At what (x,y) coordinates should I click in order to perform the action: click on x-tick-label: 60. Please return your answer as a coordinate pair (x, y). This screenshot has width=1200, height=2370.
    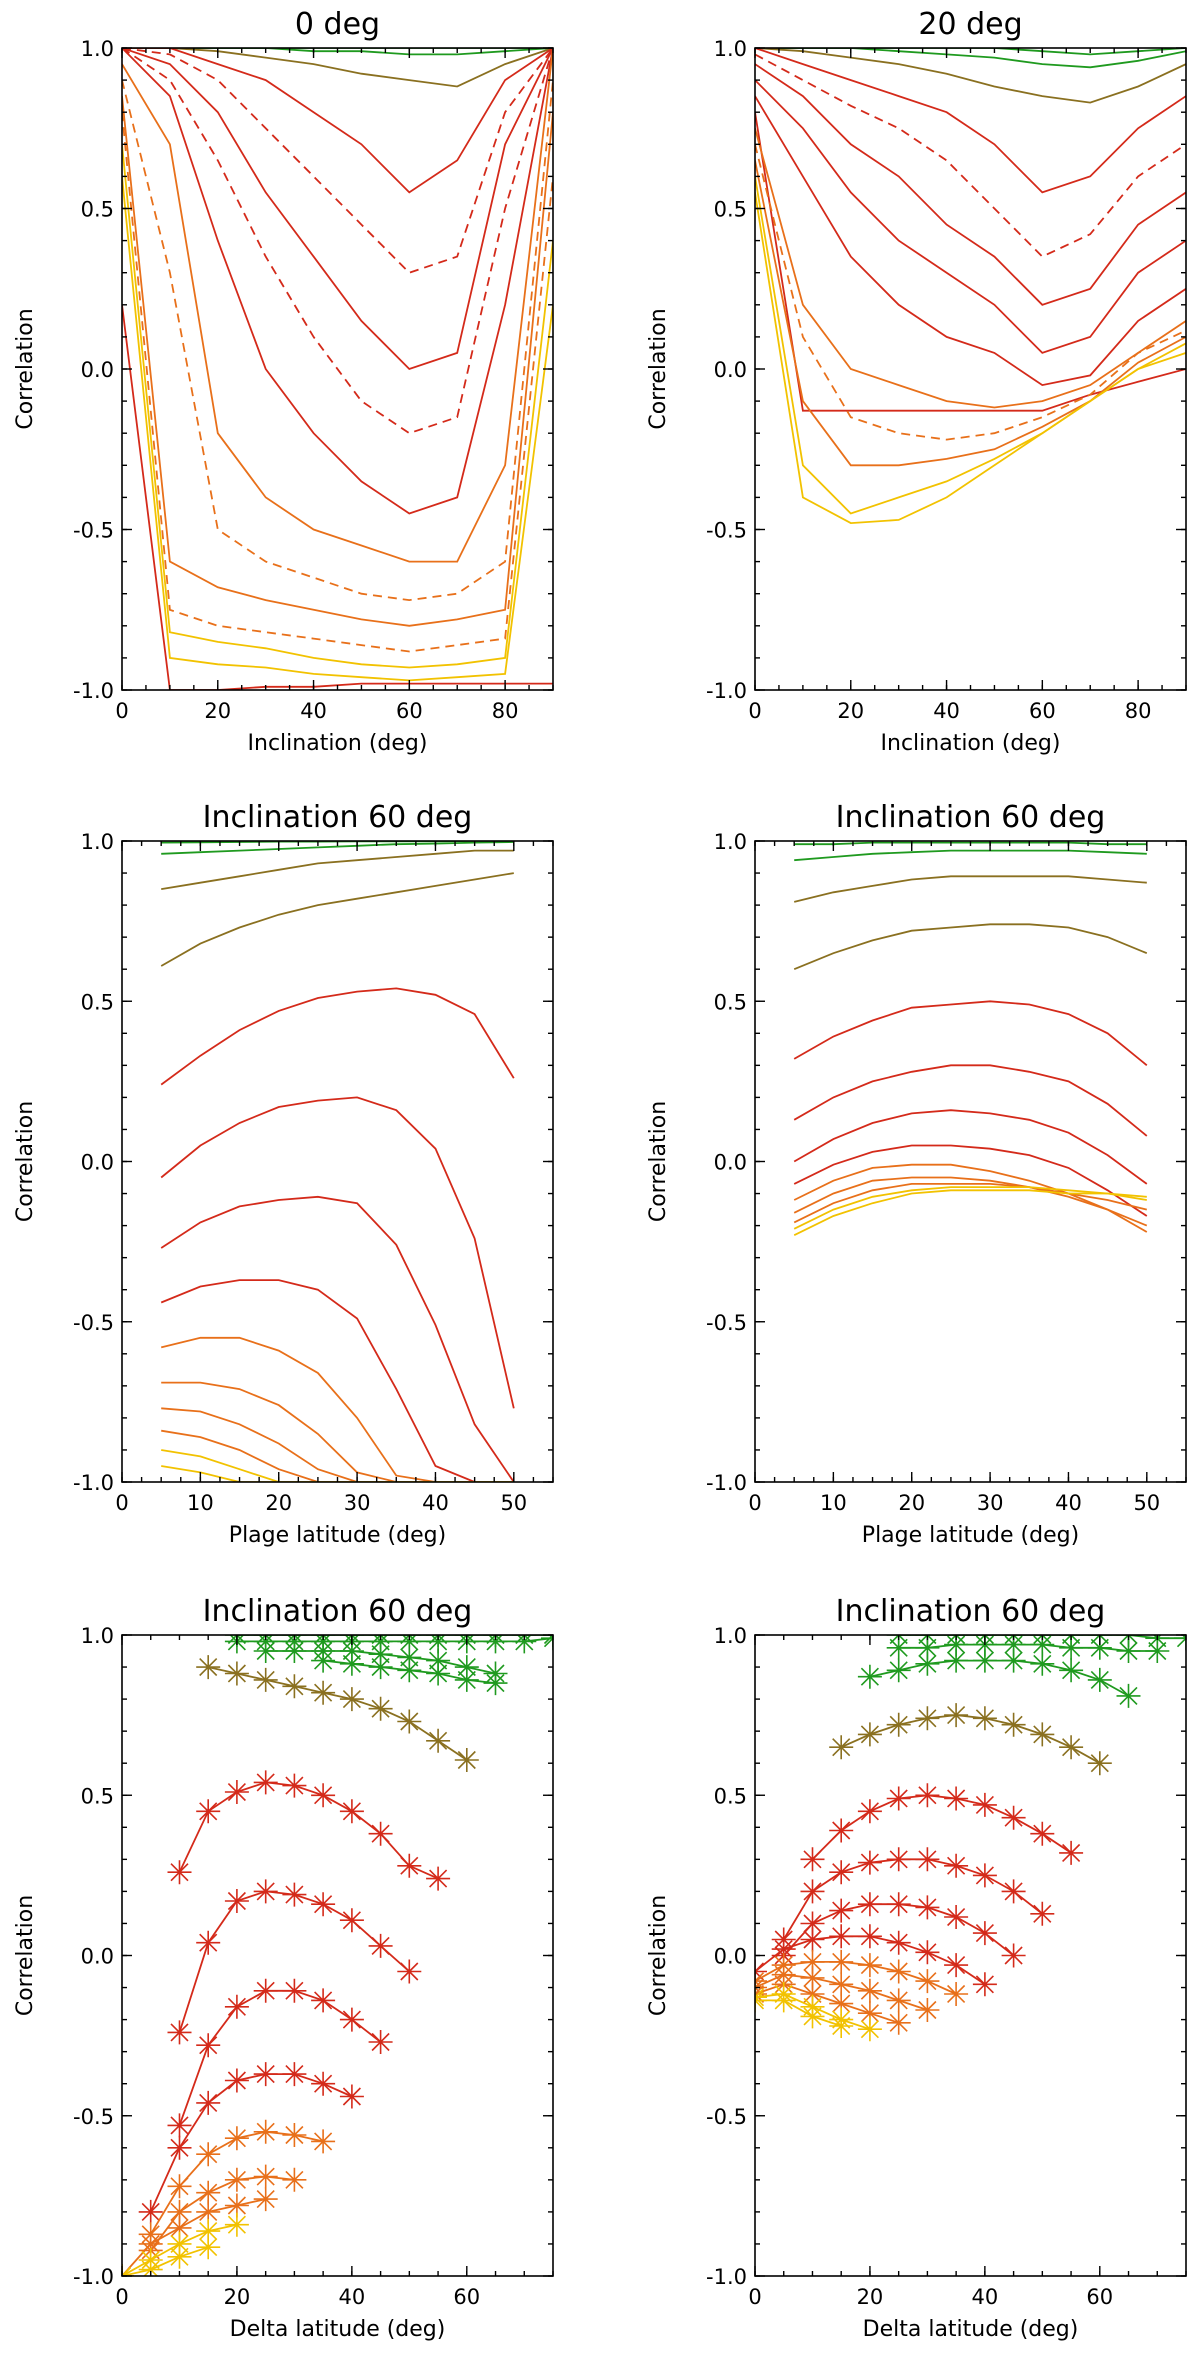
    Looking at the image, I should click on (1099, 2297).